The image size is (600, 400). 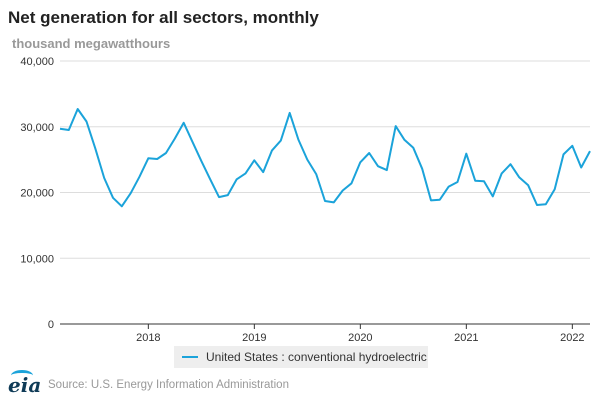 I want to click on y-tick-label: 20,000, so click(x=37, y=194).